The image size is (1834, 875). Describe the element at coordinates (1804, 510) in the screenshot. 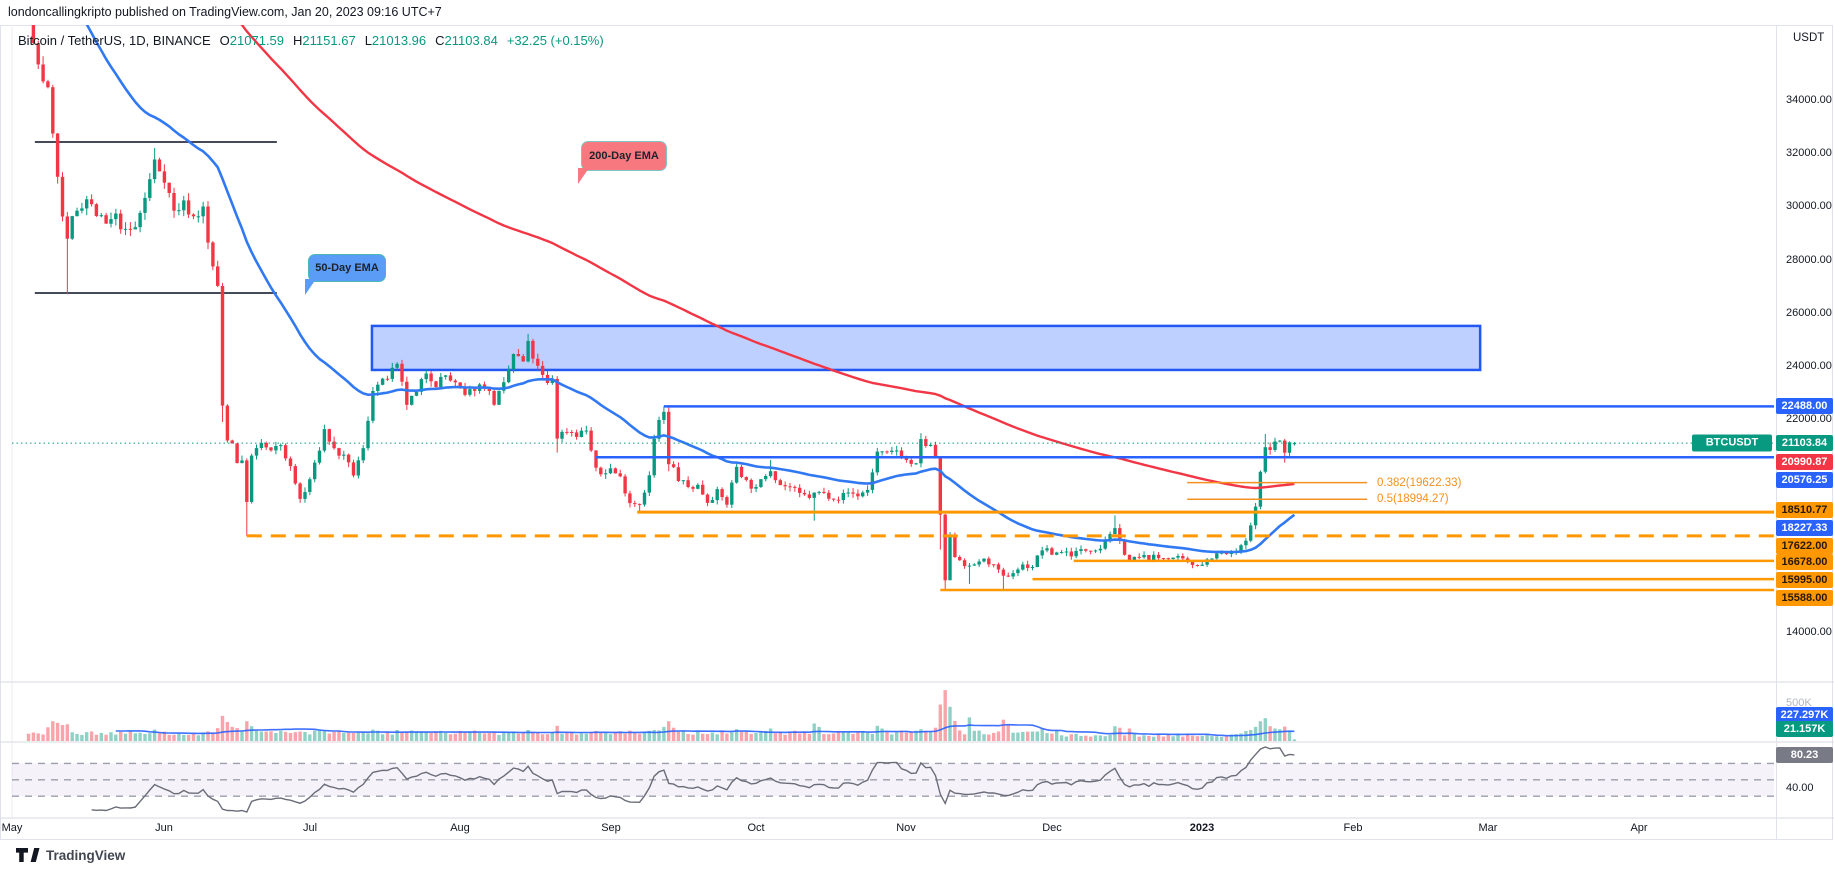

I see `price-label: 18510.77` at that location.